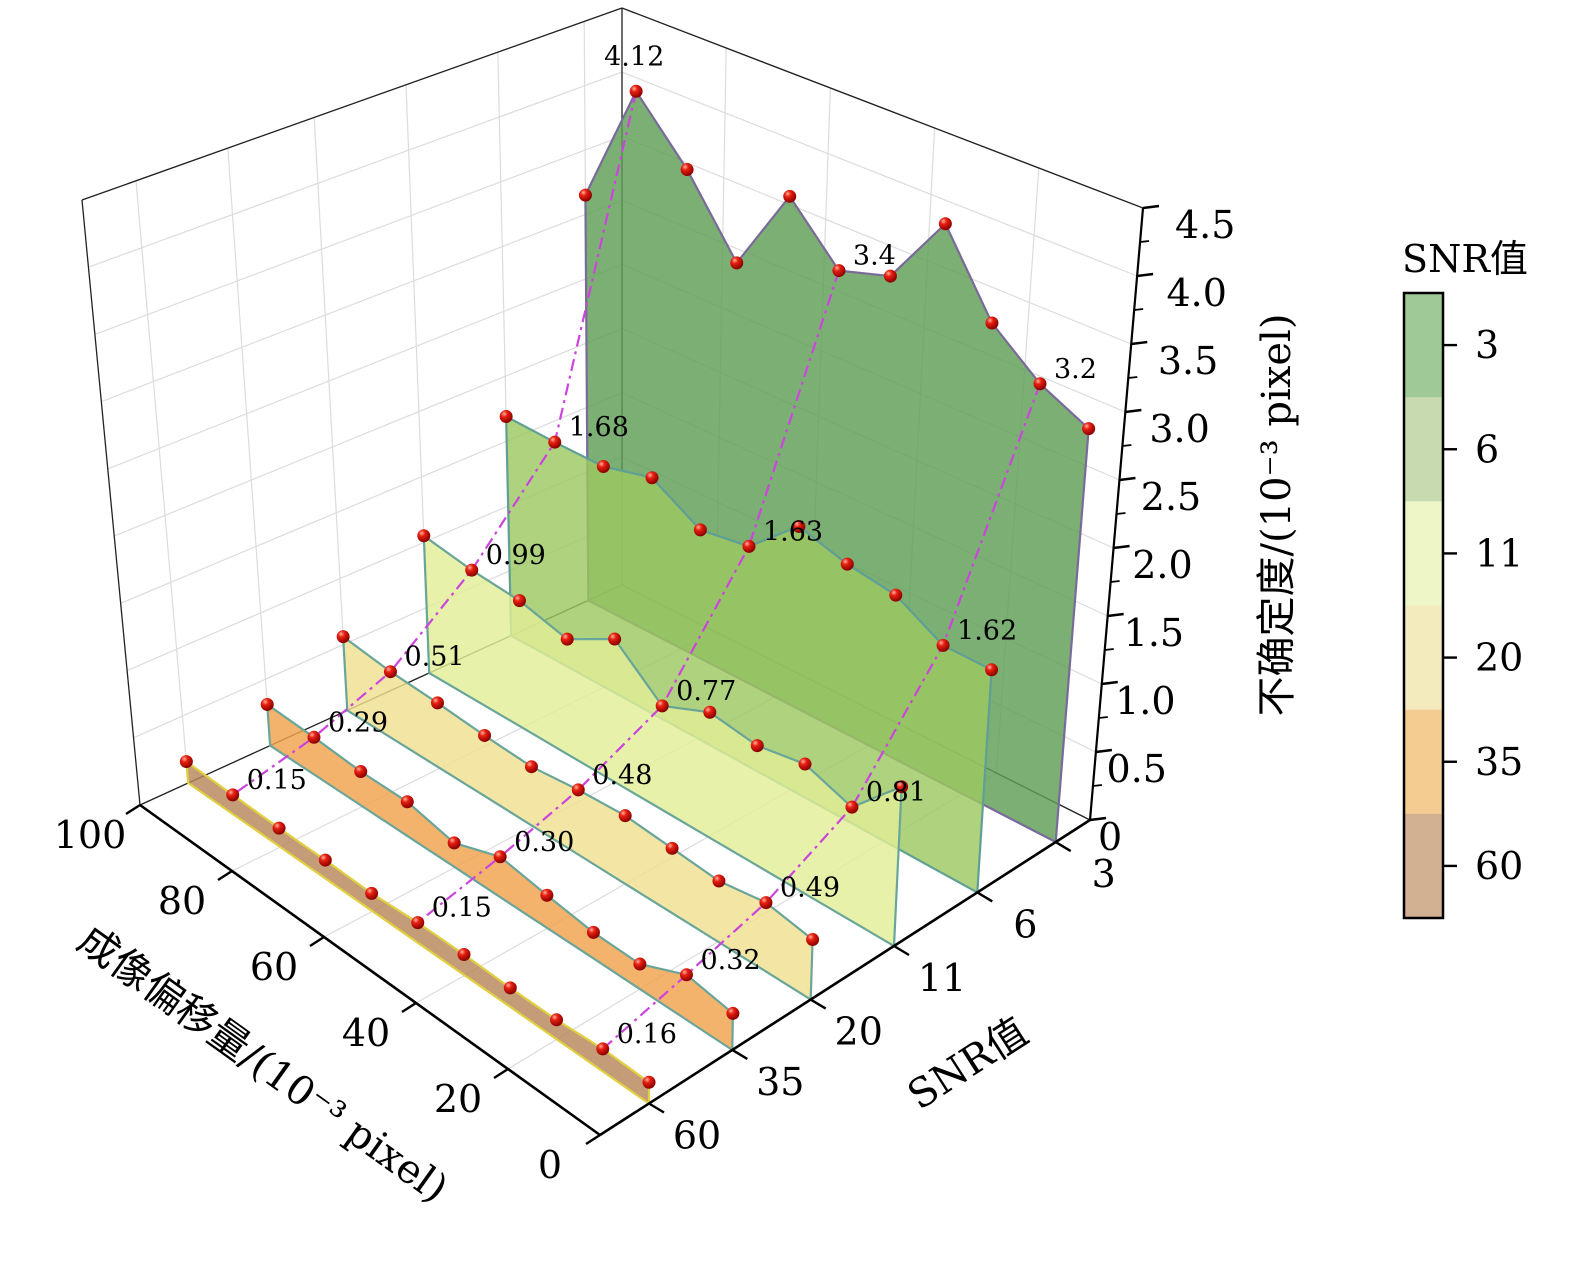 The height and width of the screenshot is (1270, 1575). Describe the element at coordinates (780, 1082) in the screenshot. I see `snr-tick-label: 35` at that location.